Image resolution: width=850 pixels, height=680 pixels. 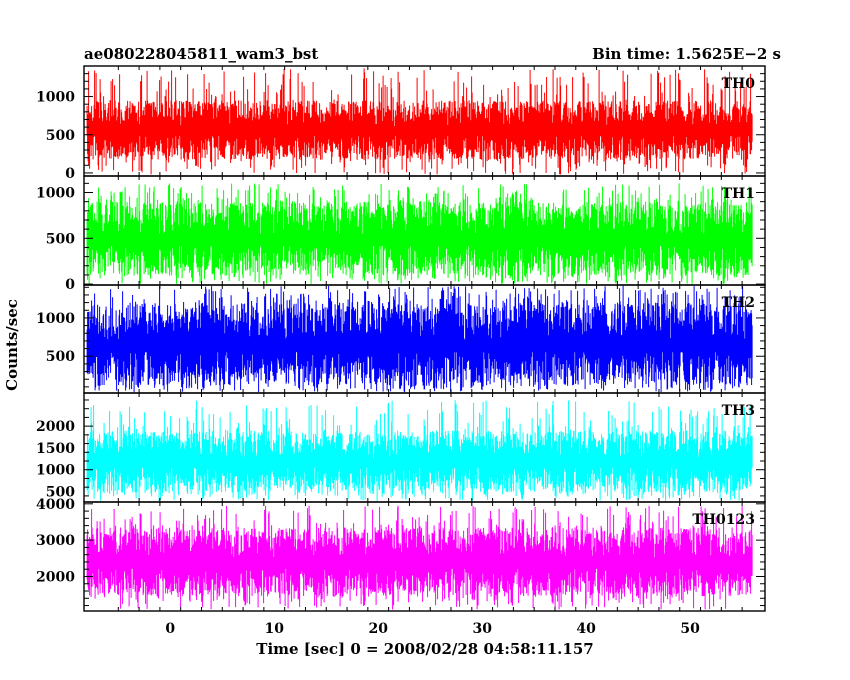 What do you see at coordinates (419, 339) in the screenshot?
I see `series-line-th2` at bounding box center [419, 339].